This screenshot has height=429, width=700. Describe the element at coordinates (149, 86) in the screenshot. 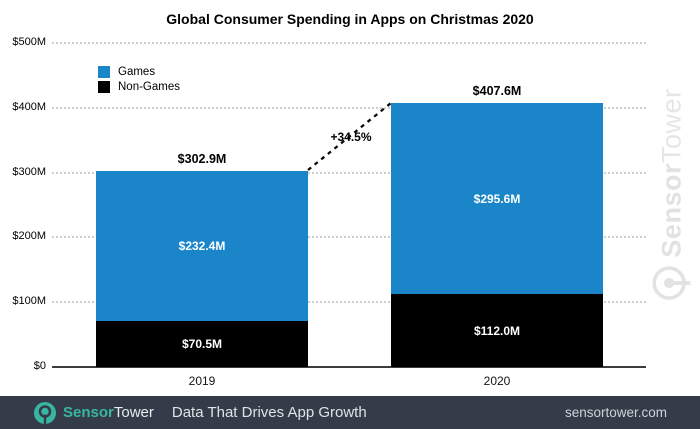

I see `legend-label-non-games: Non-Games` at that location.